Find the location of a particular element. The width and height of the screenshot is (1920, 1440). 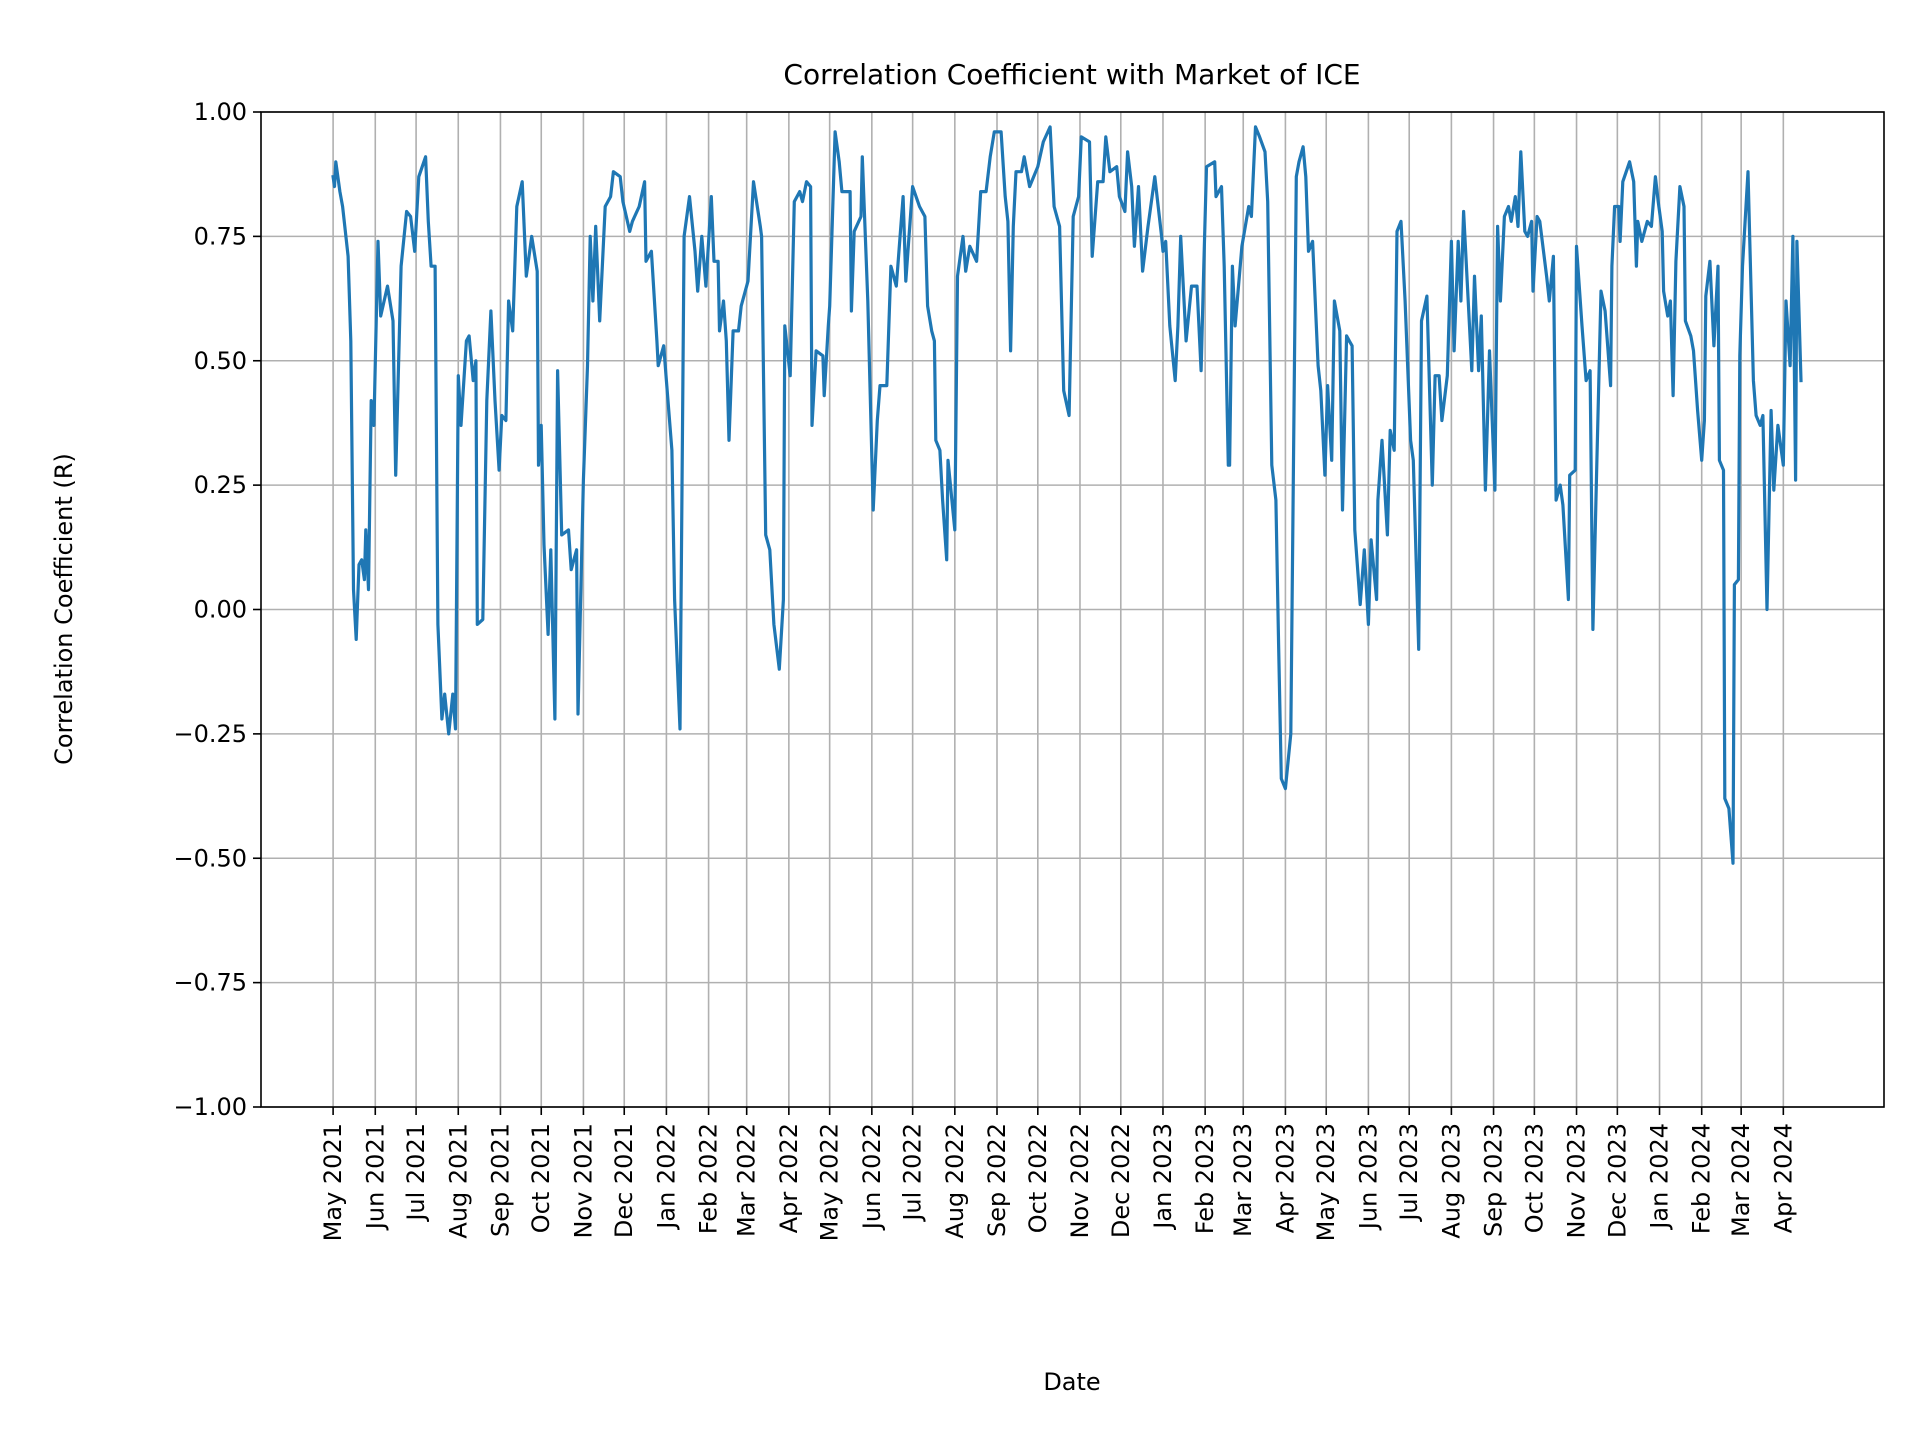

x-tick-label: May 2023 is located at coordinates (1326, 1182).